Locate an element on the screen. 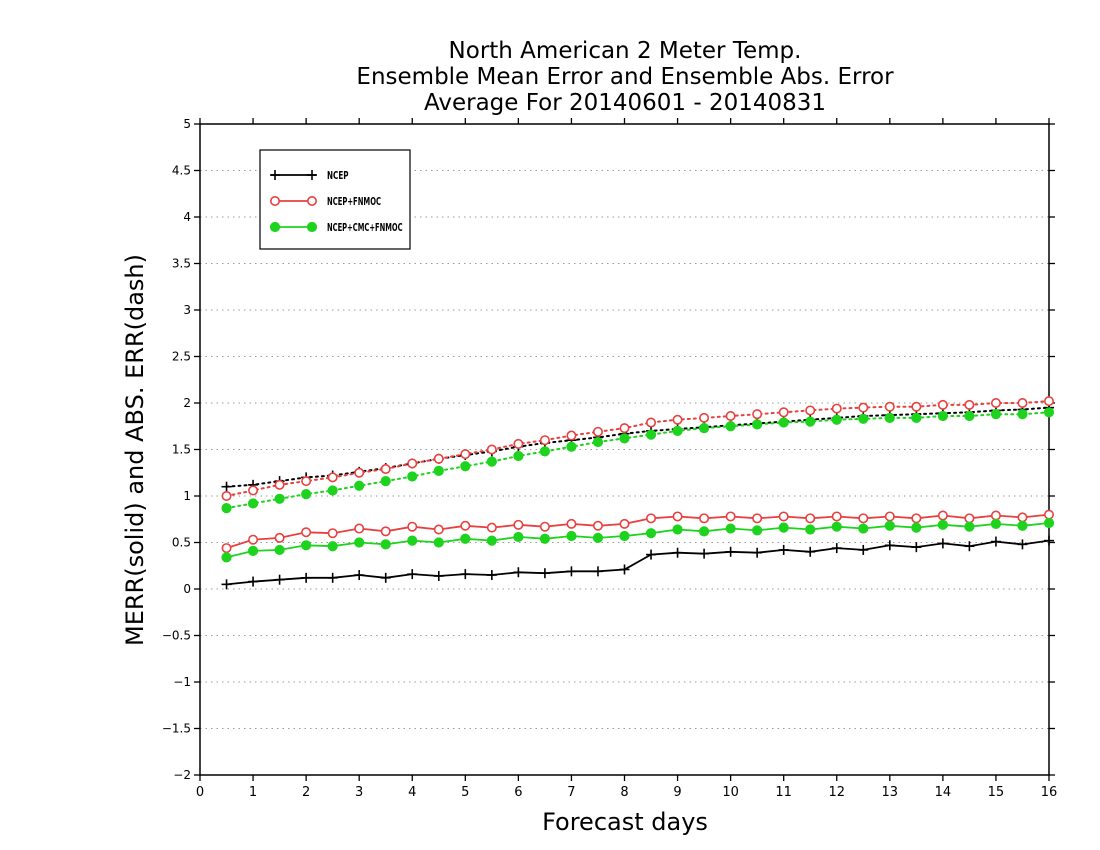 Image resolution: width=1100 pixels, height=850 pixels. series-ncep-fnmoc is located at coordinates (638, 475).